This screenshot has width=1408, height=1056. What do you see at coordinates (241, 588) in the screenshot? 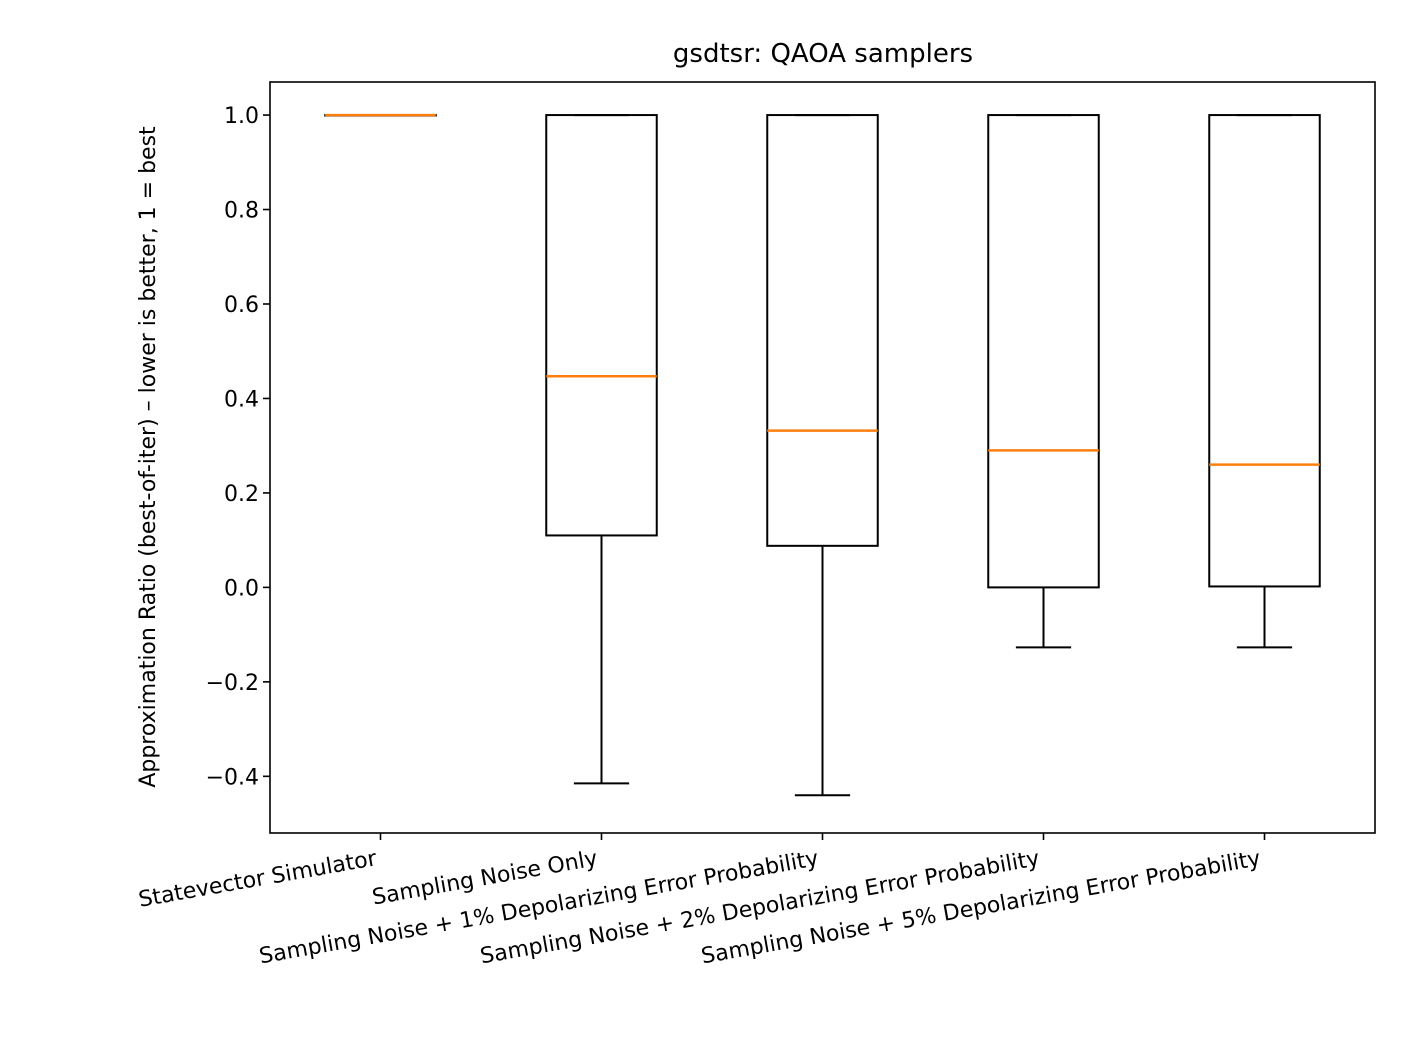
I see `y-tick-label: 0.0` at bounding box center [241, 588].